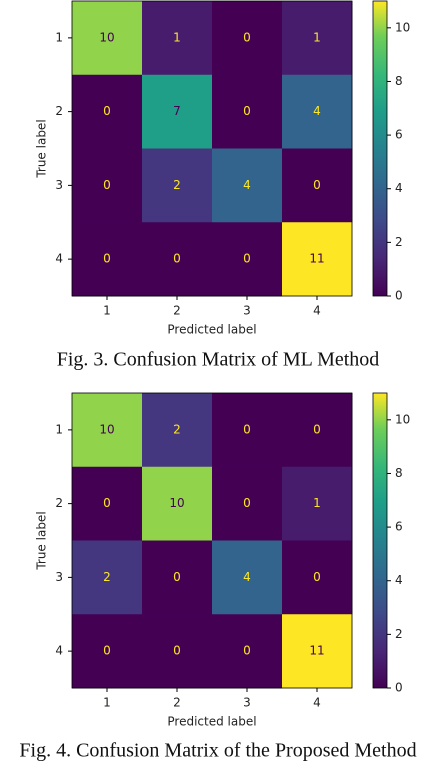  I want to click on cell-label: 7, so click(177, 111).